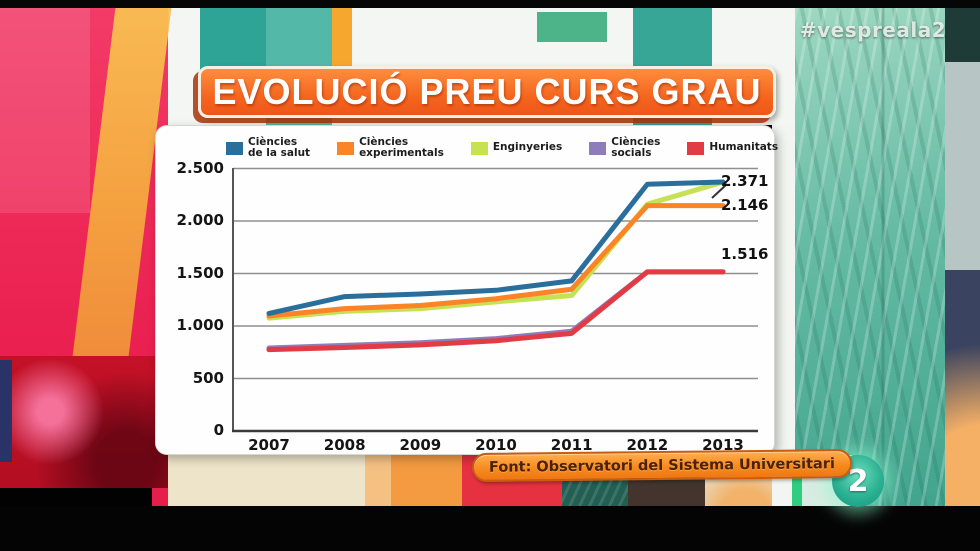 The width and height of the screenshot is (980, 551). I want to click on series-line-ci-ncies-de-la-salut, so click(496, 247).